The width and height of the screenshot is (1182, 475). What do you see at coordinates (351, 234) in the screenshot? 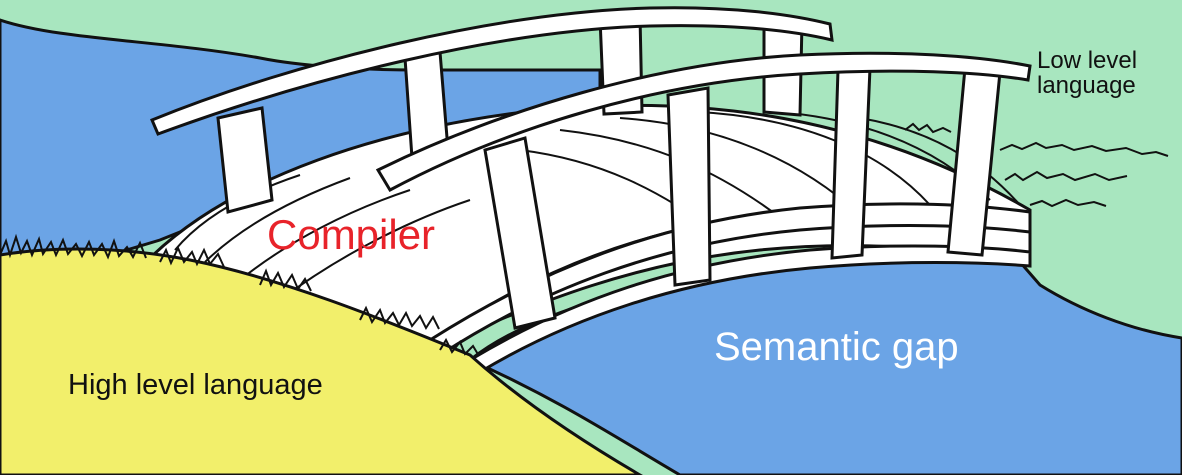
I see `compiler-label: Compiler` at bounding box center [351, 234].